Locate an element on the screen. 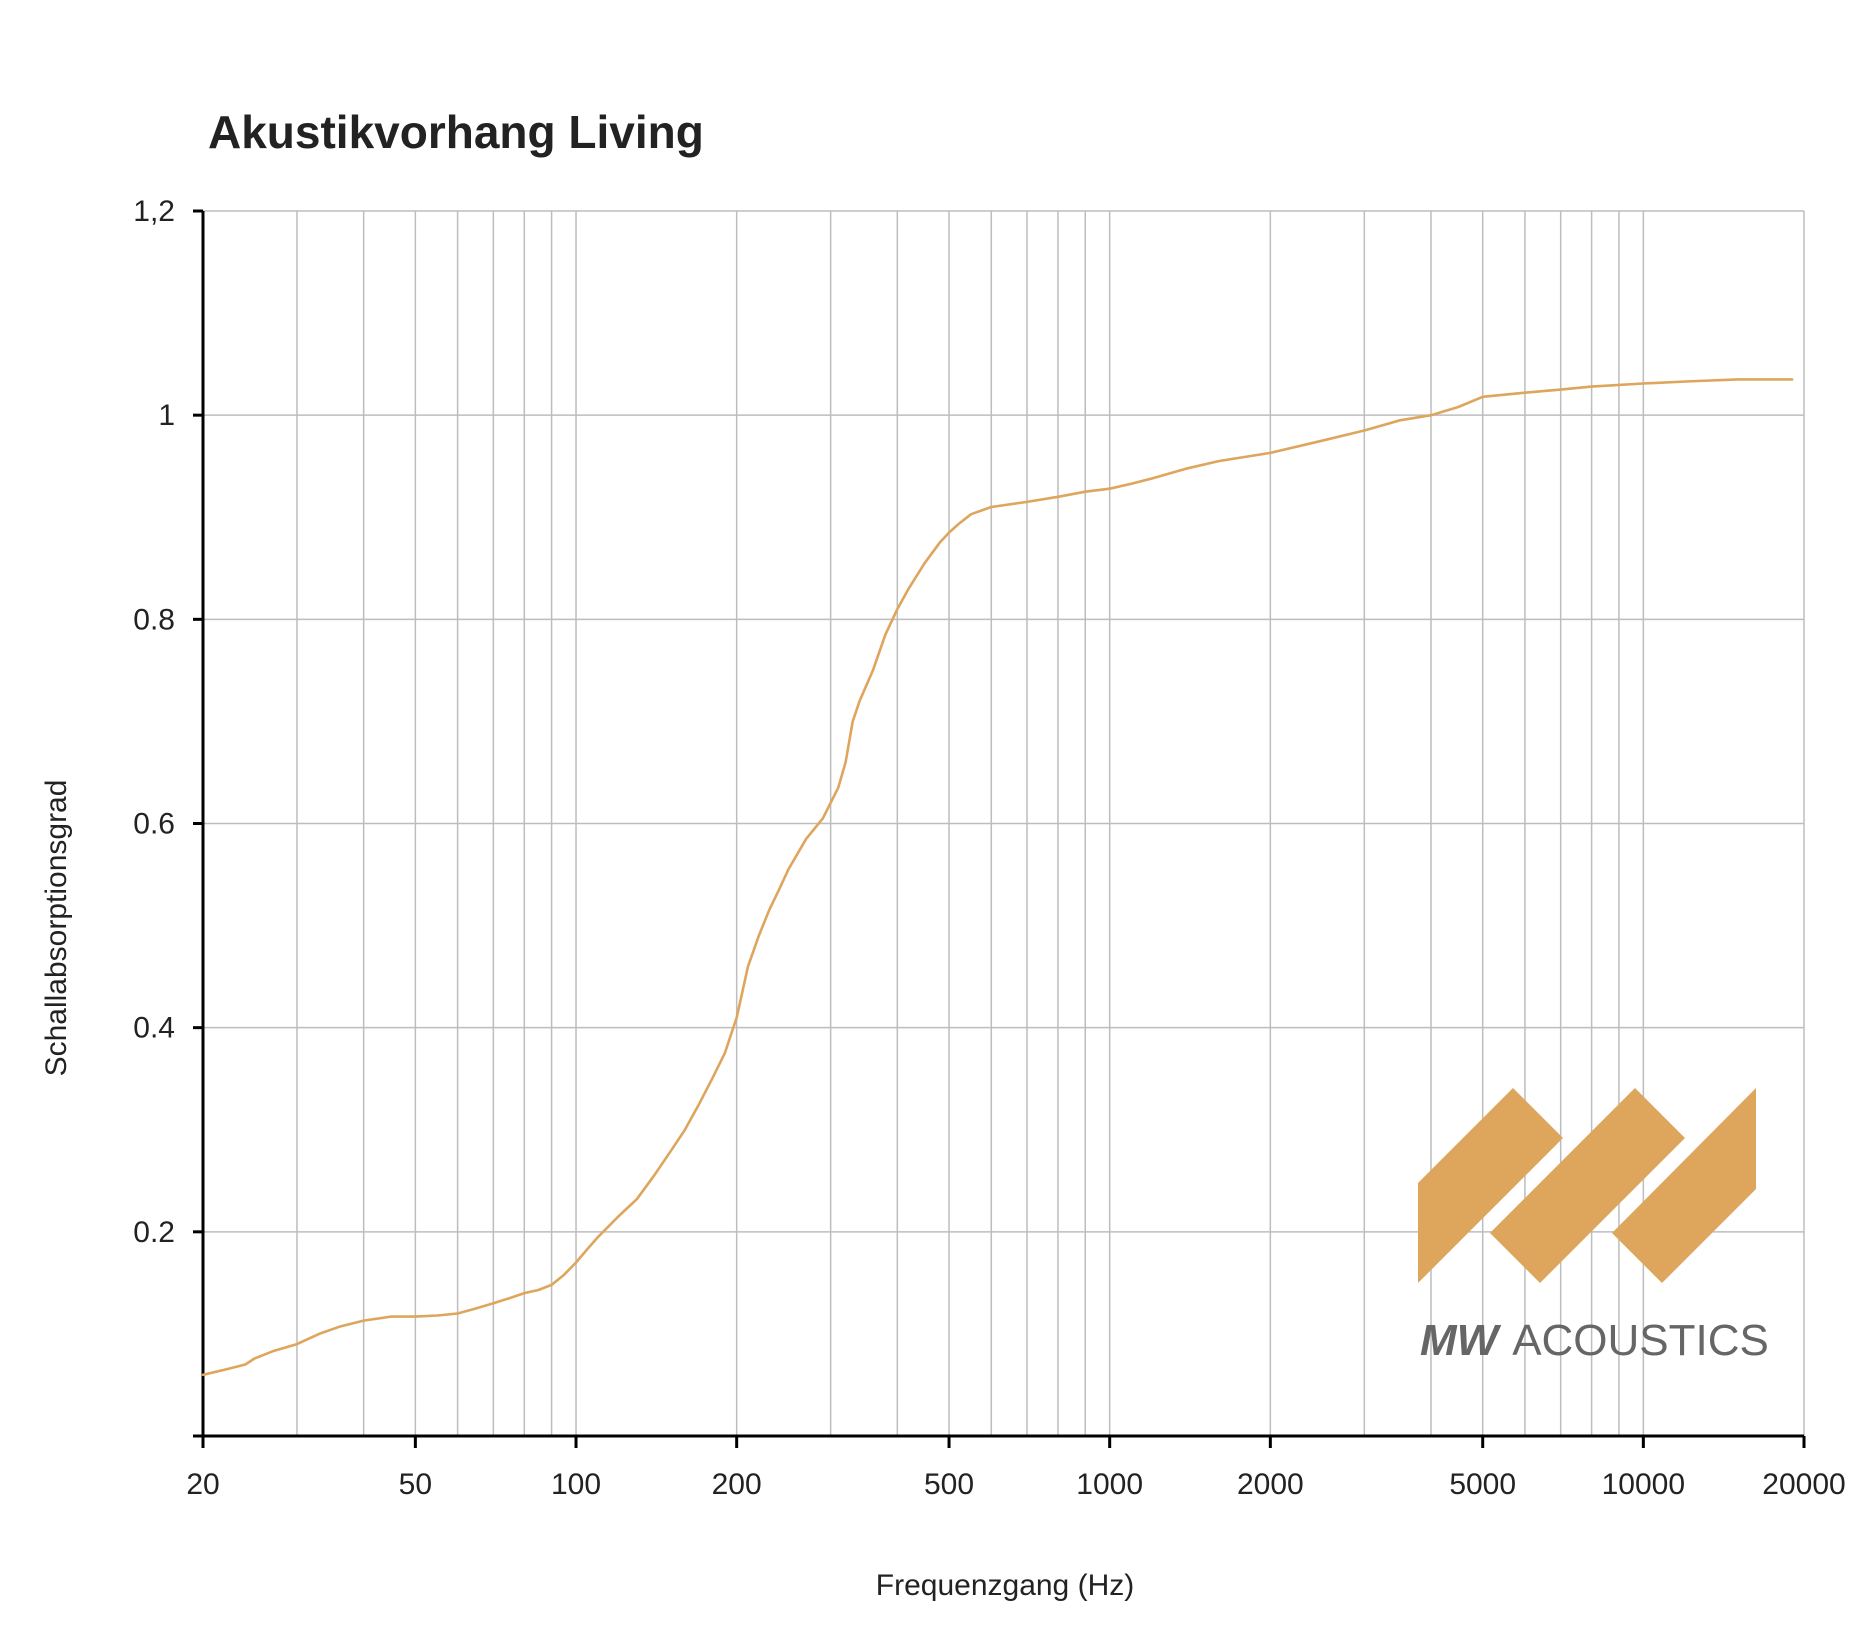 The width and height of the screenshot is (1868, 1633). x-tick-label: 200 is located at coordinates (737, 1484).